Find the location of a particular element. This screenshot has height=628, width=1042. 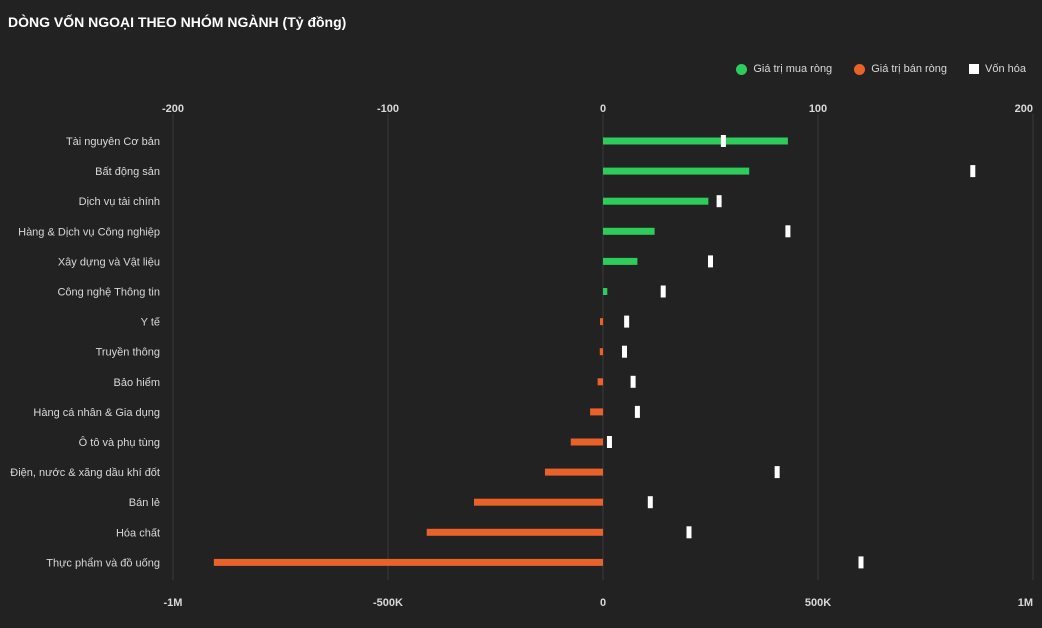

bottom-tick-label: 500K is located at coordinates (818, 603).